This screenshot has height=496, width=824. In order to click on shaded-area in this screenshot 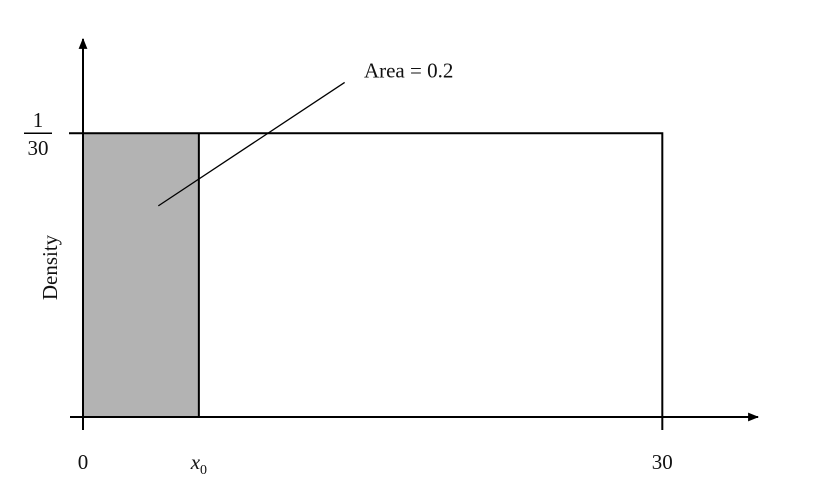, I will do `click(141, 275)`.